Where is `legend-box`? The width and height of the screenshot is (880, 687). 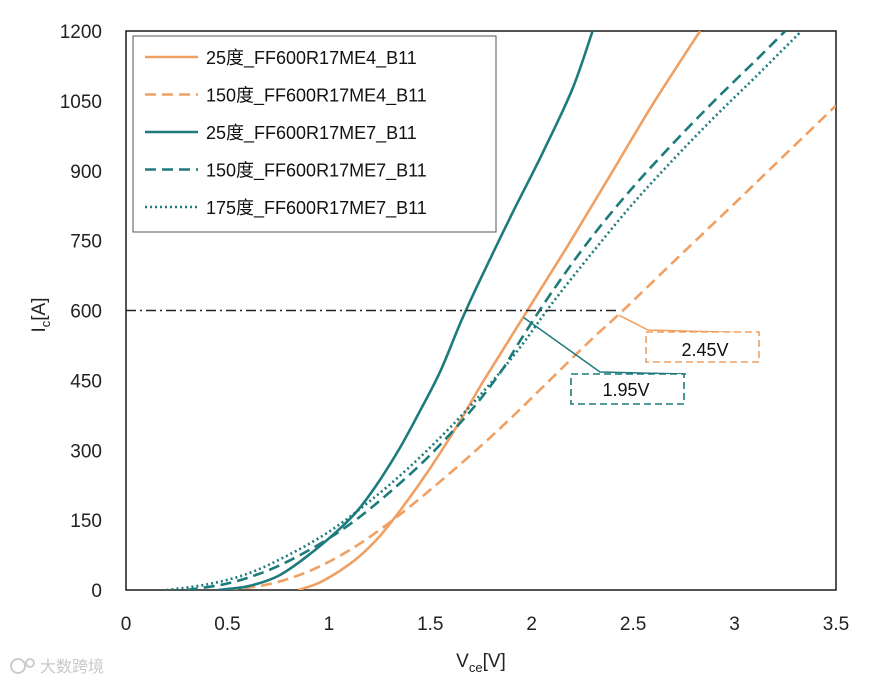 legend-box is located at coordinates (314, 134).